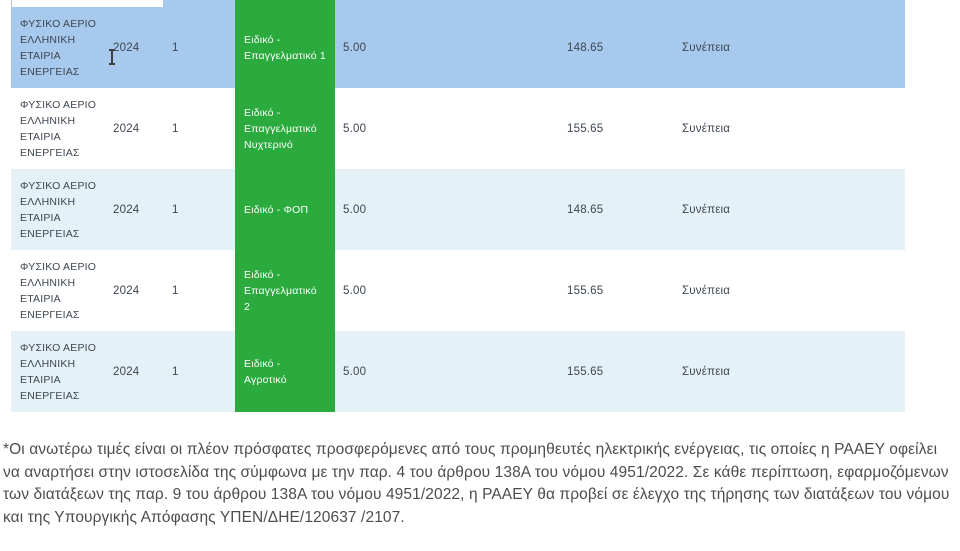  Describe the element at coordinates (285, 47) in the screenshot. I see `tariff-cell: Ειδικό - Επαγγελματικό 1` at that location.